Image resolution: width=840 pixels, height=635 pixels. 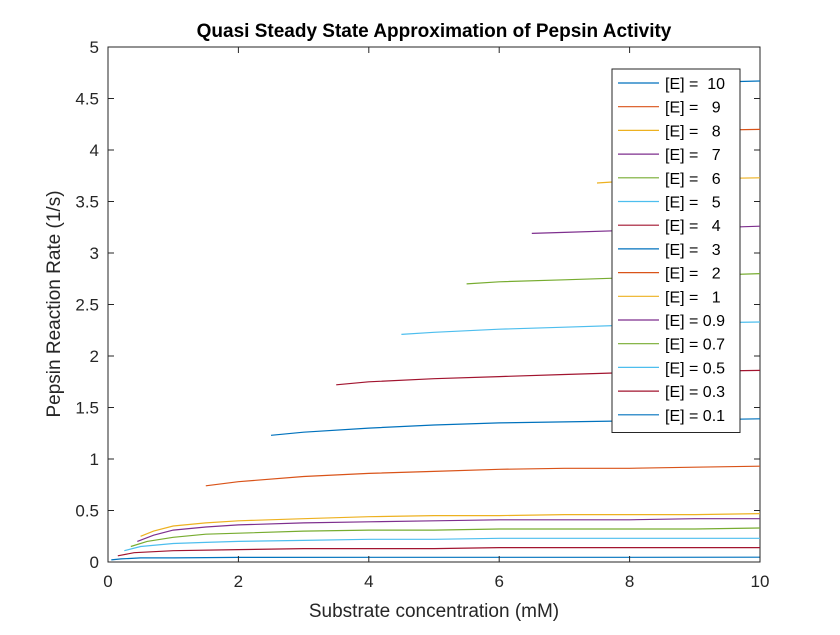 What do you see at coordinates (434, 611) in the screenshot?
I see `x-axis-label: Substrate concentration (mM)` at bounding box center [434, 611].